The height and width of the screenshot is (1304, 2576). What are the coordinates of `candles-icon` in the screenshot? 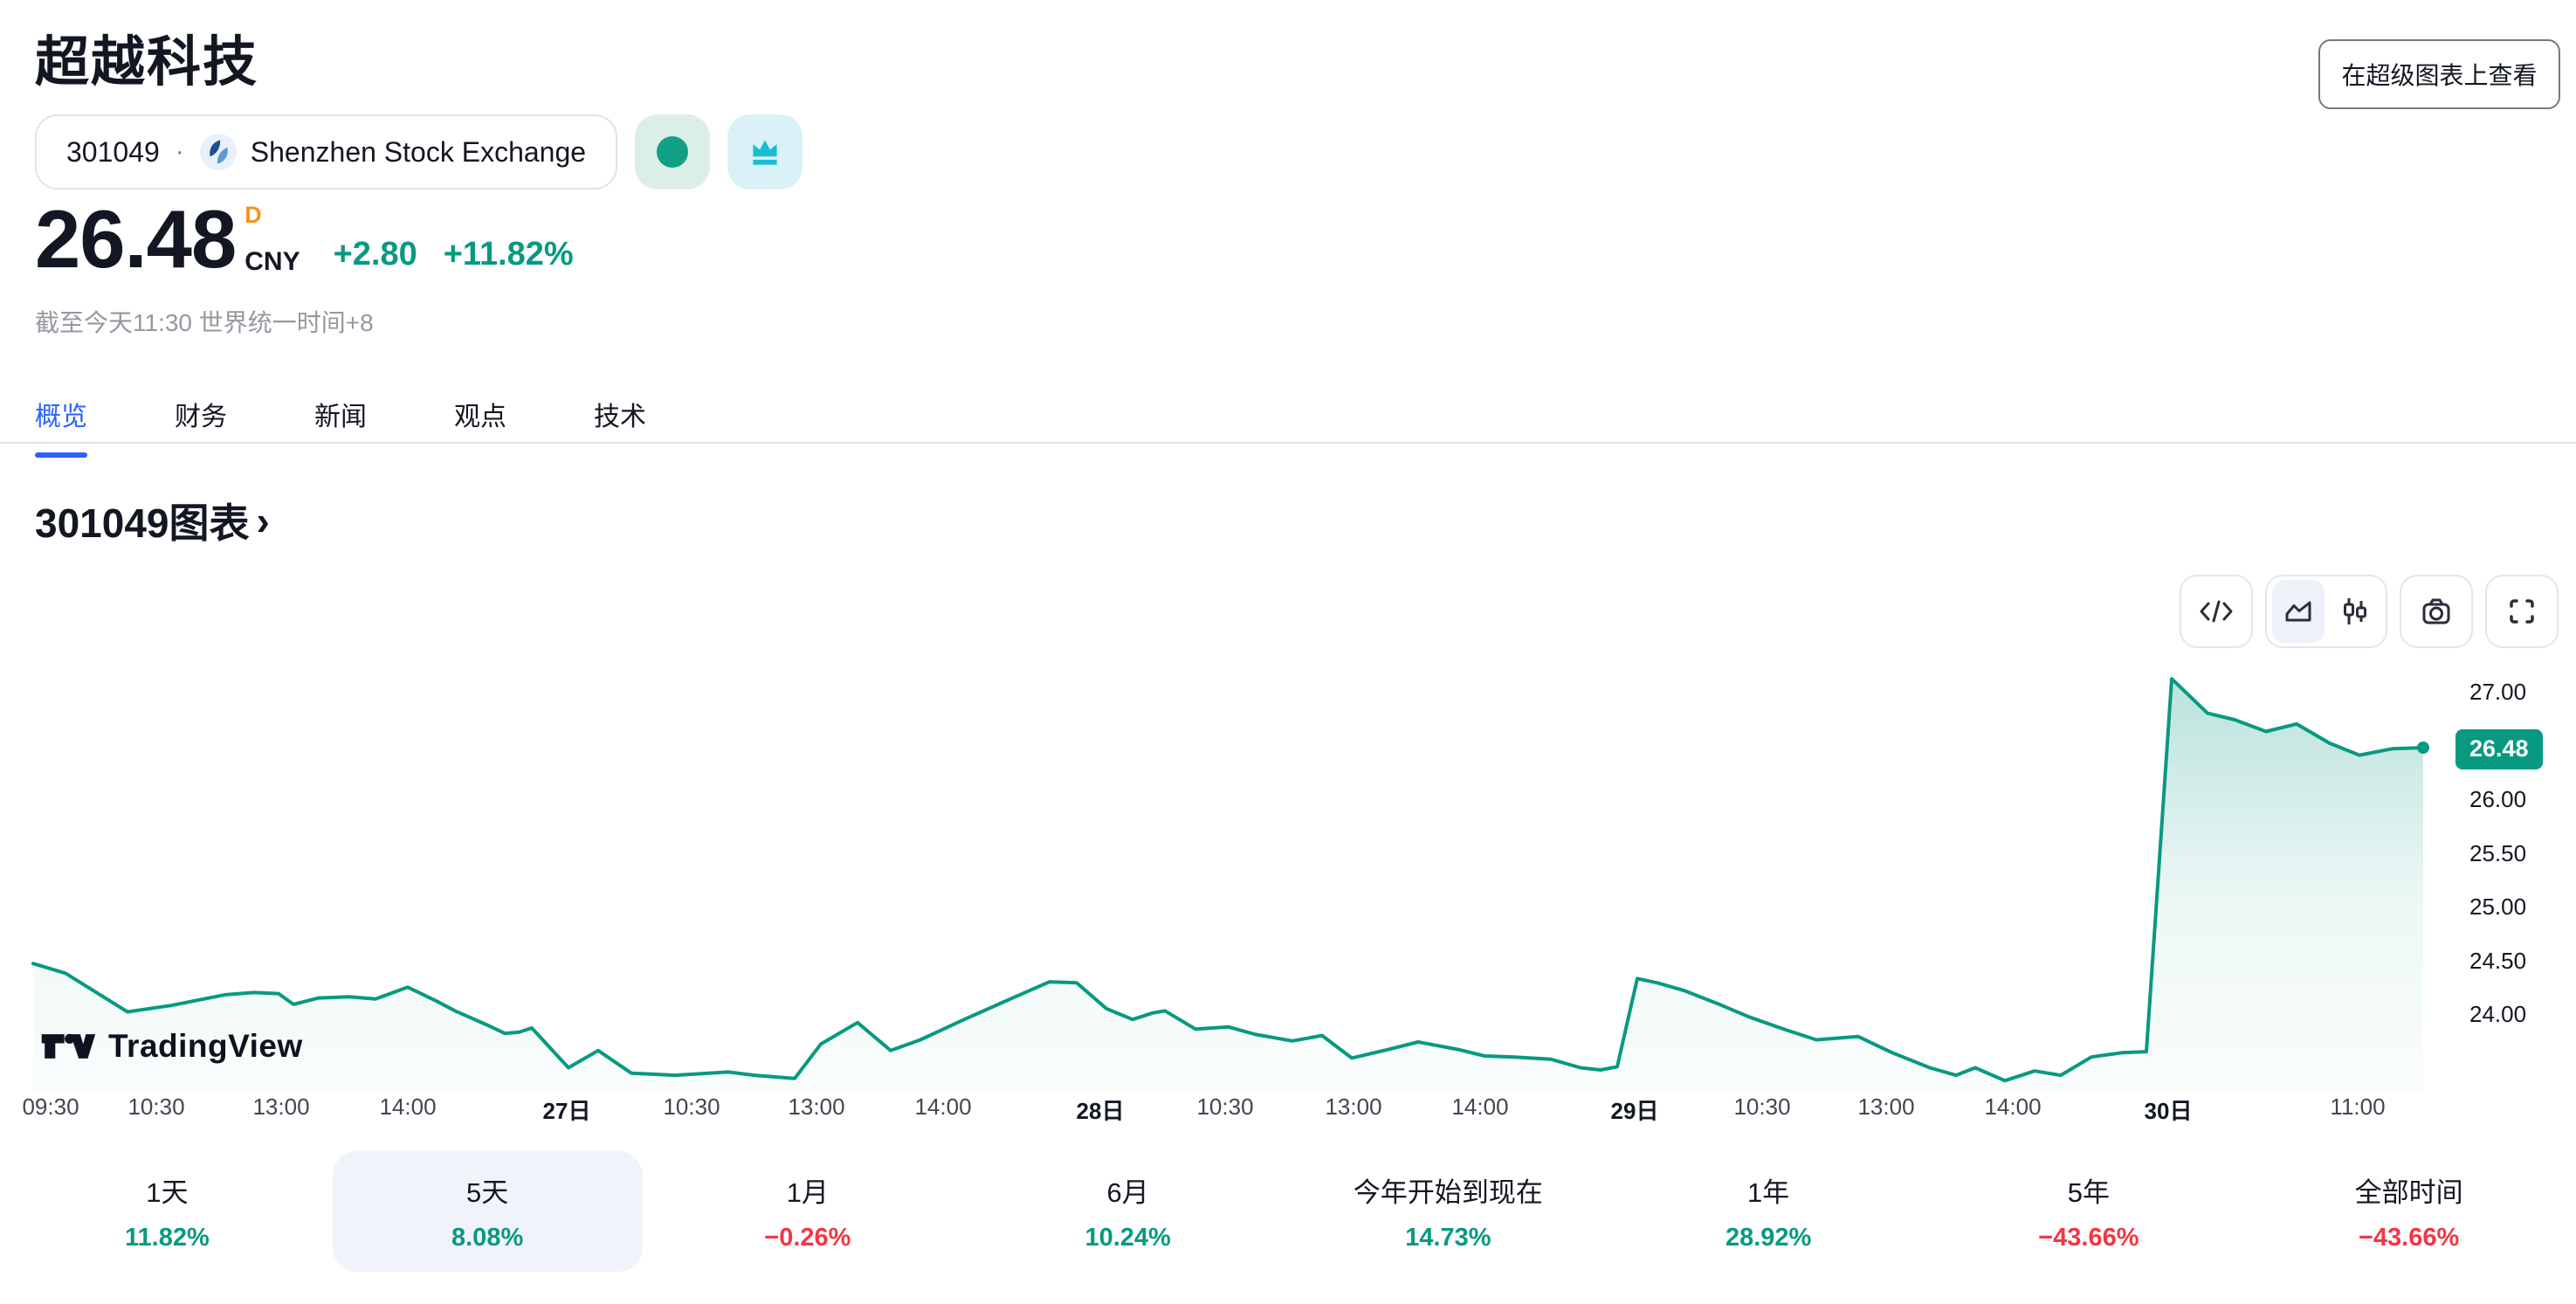 It's located at (2355, 611).